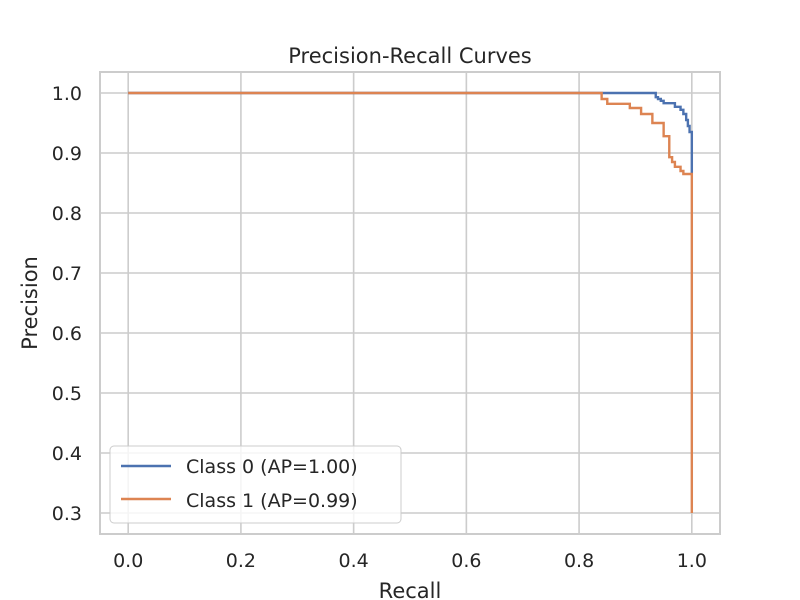 This screenshot has height=600, width=800. Describe the element at coordinates (241, 561) in the screenshot. I see `x-tick-label: 0.2` at that location.